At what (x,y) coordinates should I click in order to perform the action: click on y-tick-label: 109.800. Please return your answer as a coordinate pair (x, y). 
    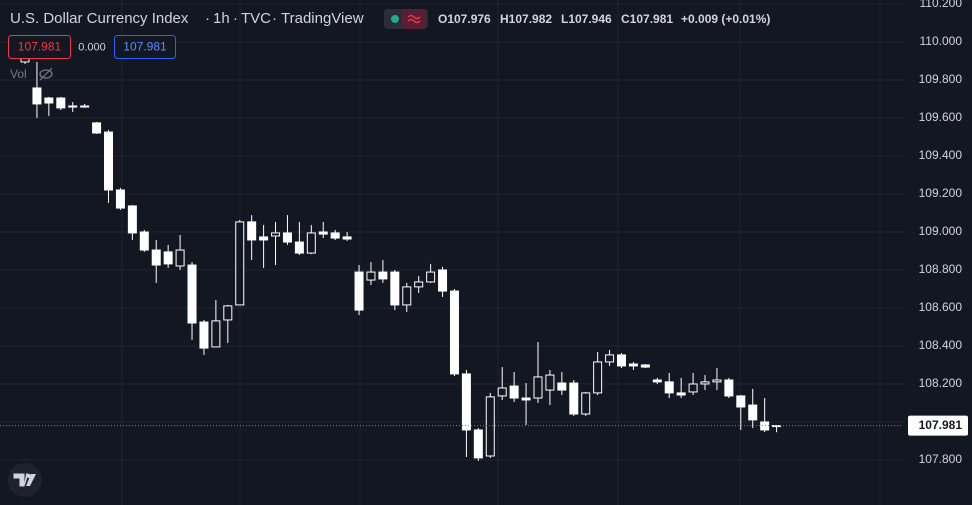
    Looking at the image, I should click on (941, 79).